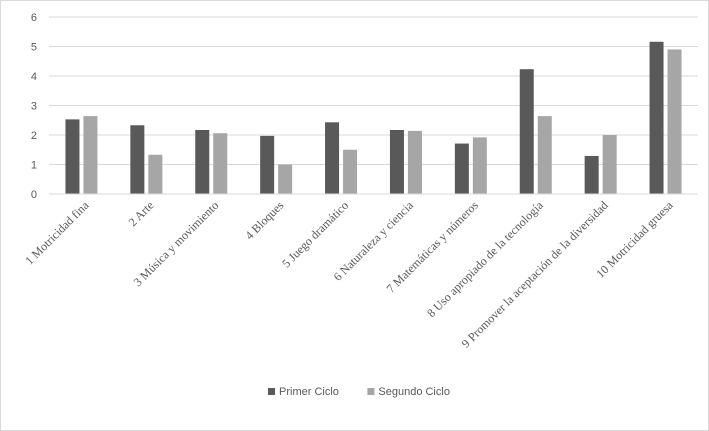  I want to click on y-tick-label: 0, so click(34, 195).